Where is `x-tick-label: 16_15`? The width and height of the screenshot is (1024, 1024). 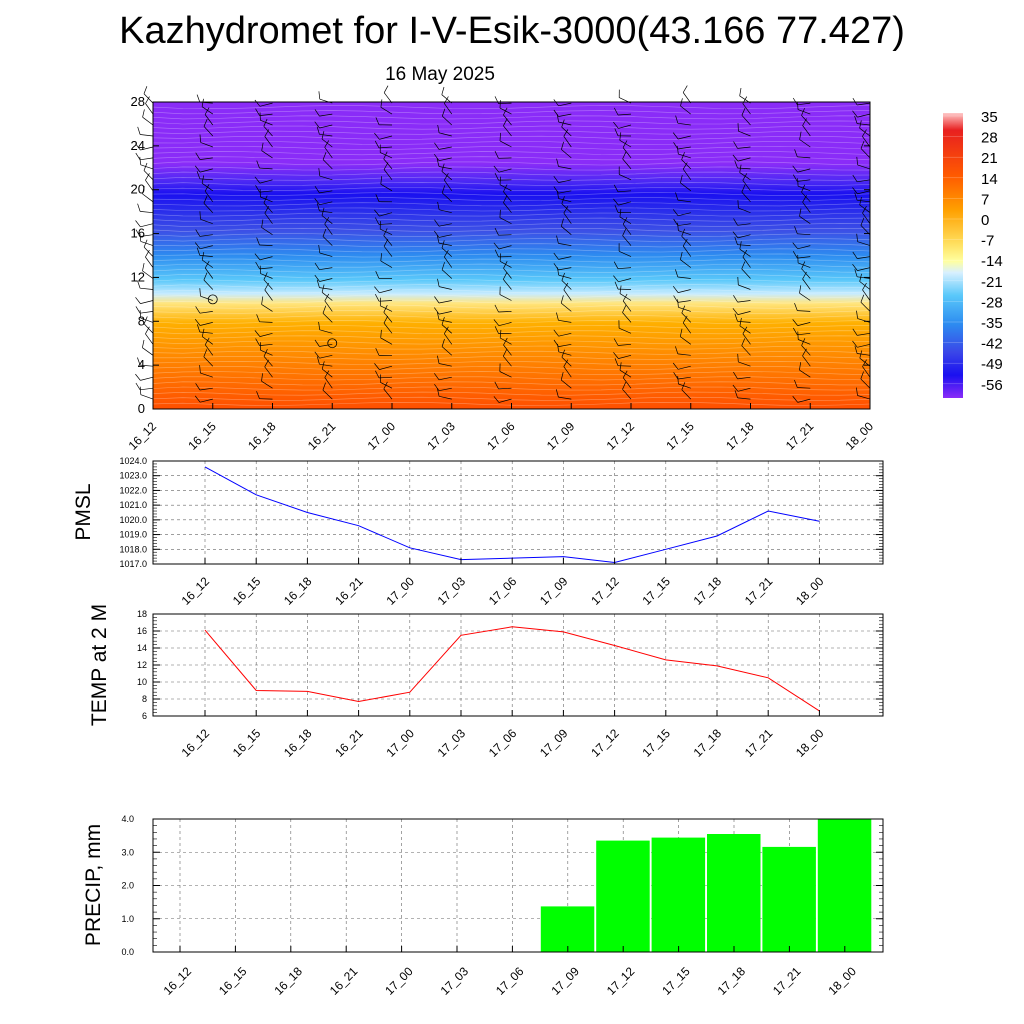 x-tick-label: 16_15 is located at coordinates (247, 591).